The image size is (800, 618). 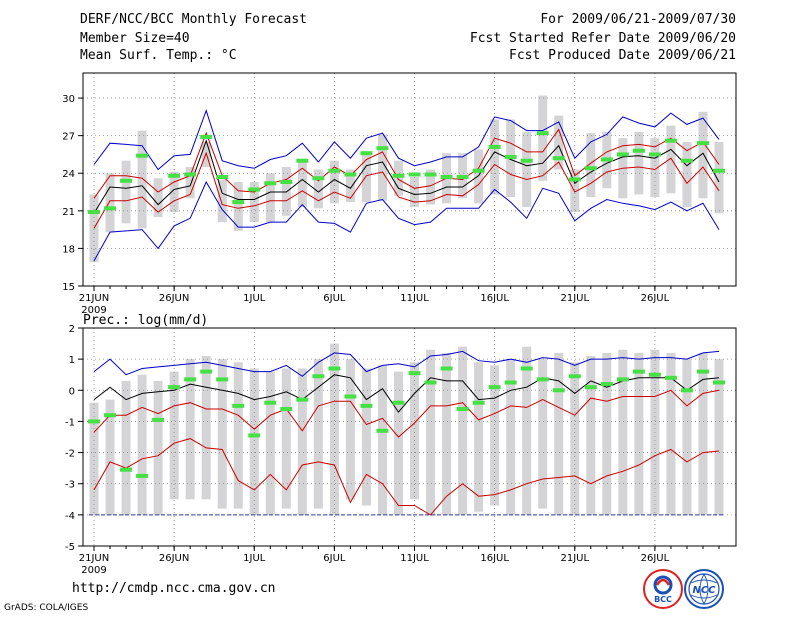 What do you see at coordinates (174, 558) in the screenshot?
I see `prec-xtick-label: 26JUN` at bounding box center [174, 558].